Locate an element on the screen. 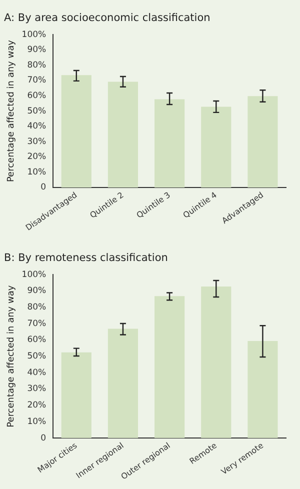 The image size is (300, 489). chart-title: A: By area socioeconomic classification is located at coordinates (107, 18).